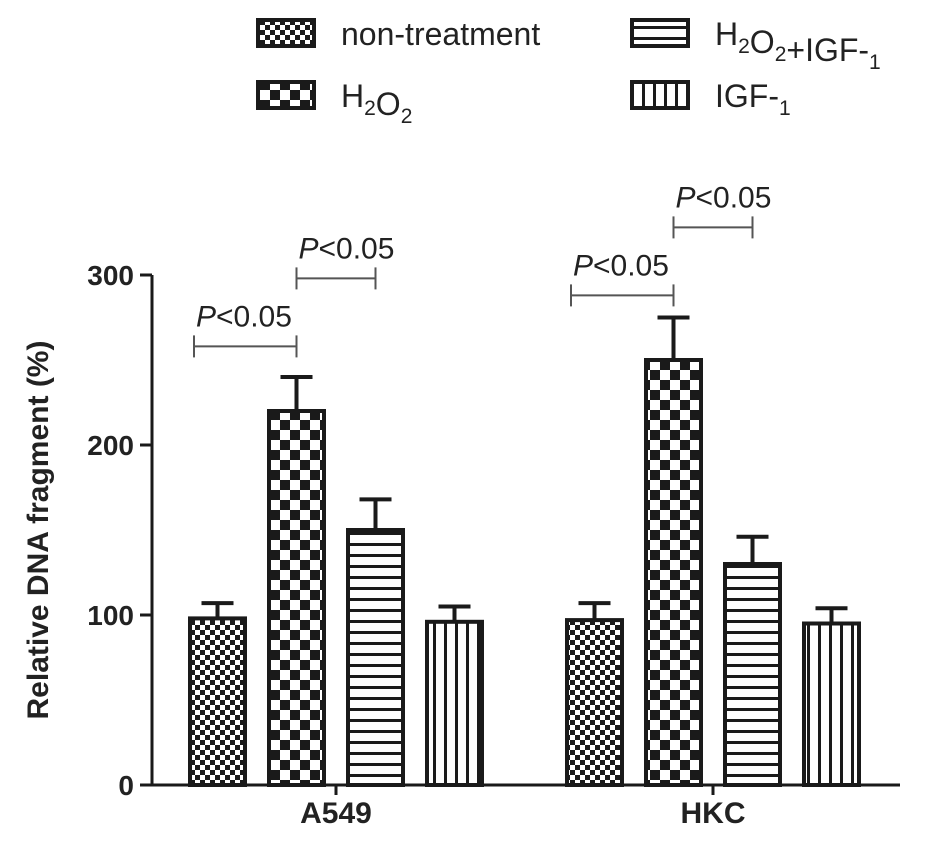 This screenshot has width=945, height=850. Describe the element at coordinates (713, 813) in the screenshot. I see `x-category-label: HKC` at that location.